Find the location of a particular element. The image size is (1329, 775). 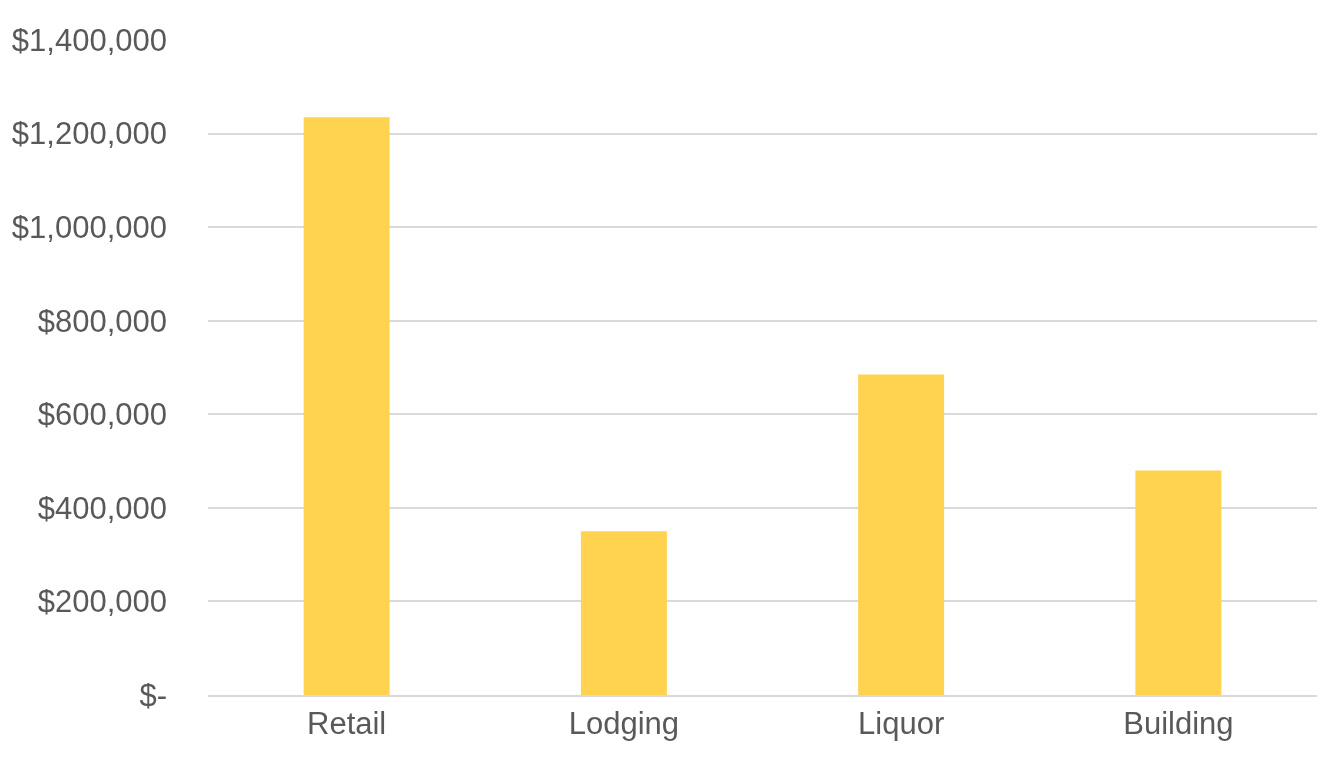

x-tick-label: Liquor is located at coordinates (901, 724).